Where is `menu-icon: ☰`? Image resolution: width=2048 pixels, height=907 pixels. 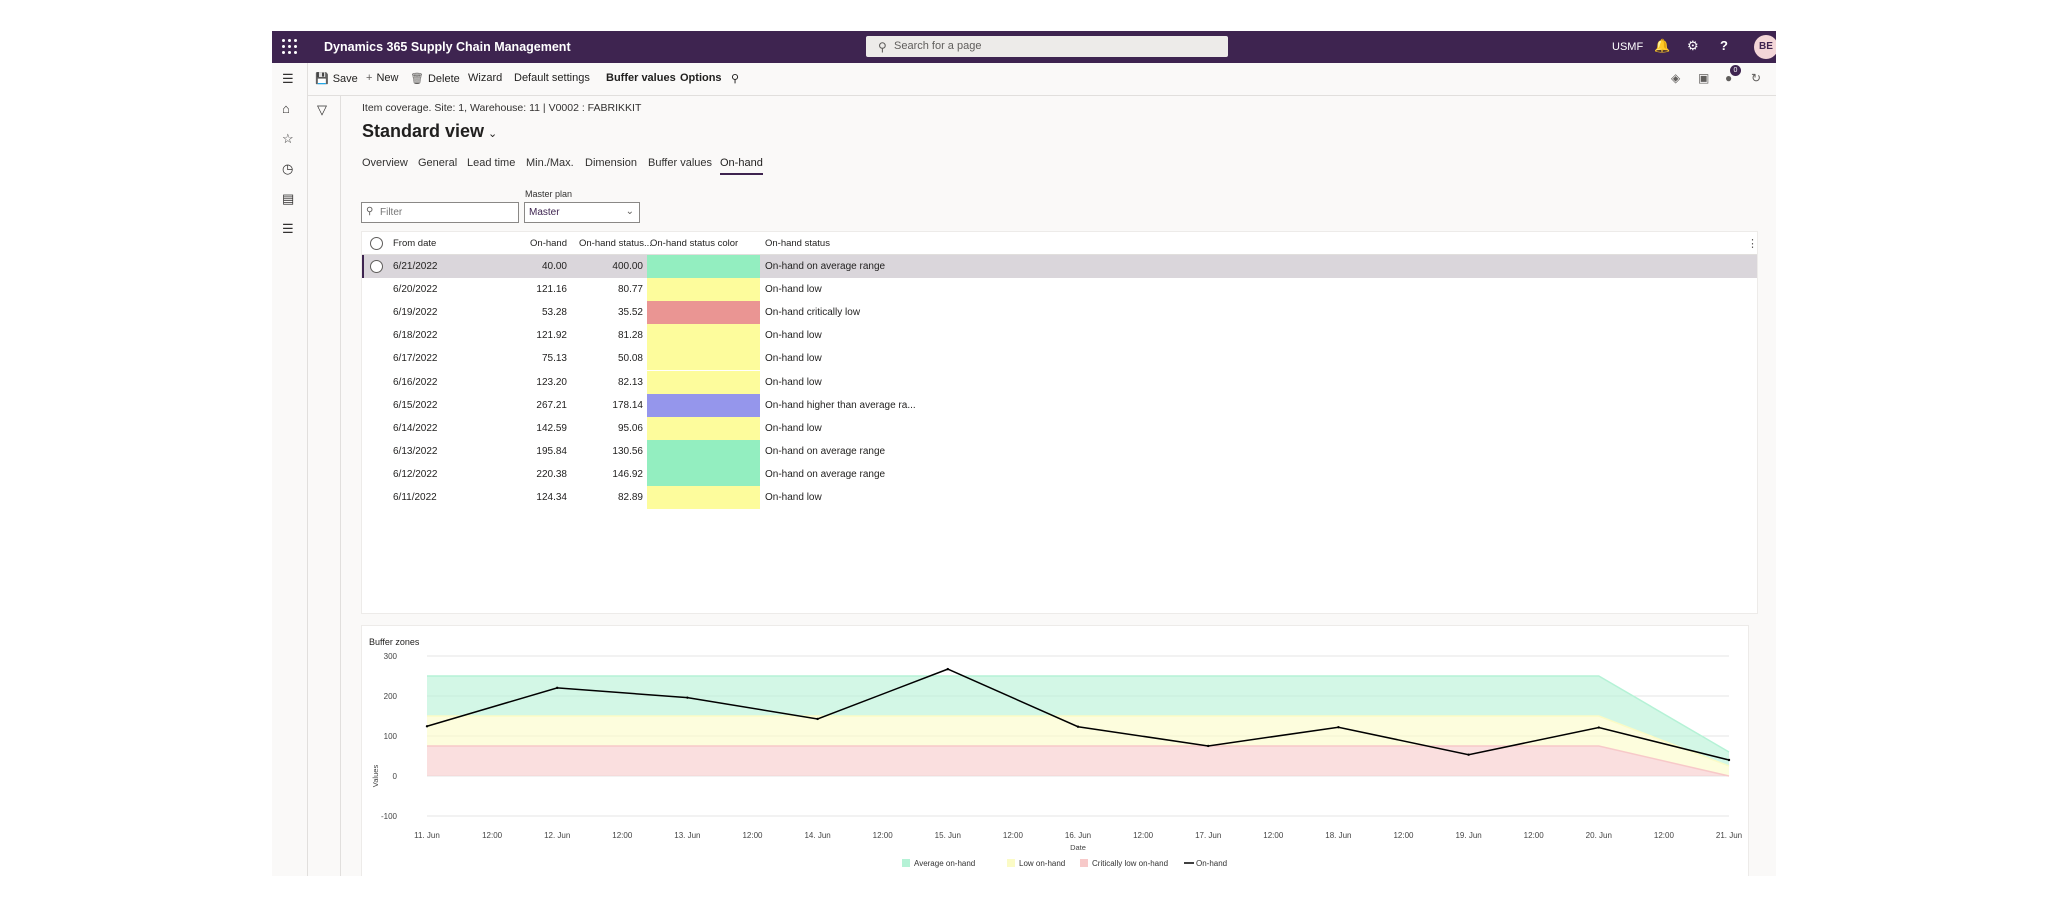 menu-icon: ☰ is located at coordinates (288, 78).